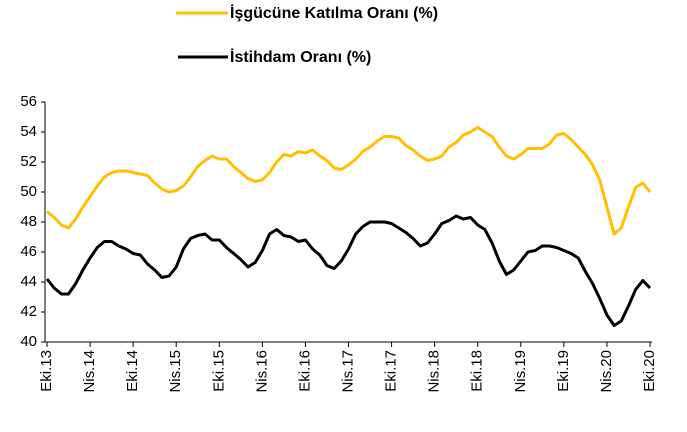  What do you see at coordinates (391, 371) in the screenshot?
I see `x-tick-label: Eki.17` at bounding box center [391, 371].